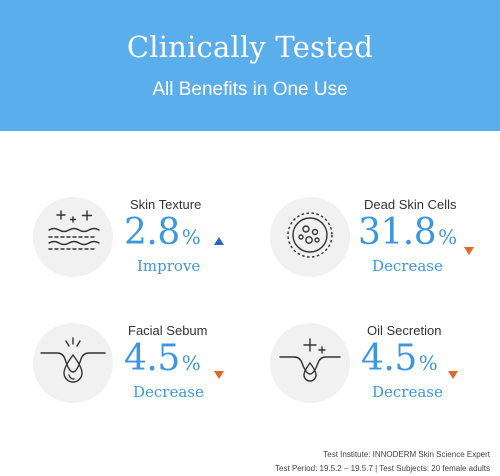  What do you see at coordinates (407, 232) in the screenshot?
I see `stat-value: 31.8%` at bounding box center [407, 232].